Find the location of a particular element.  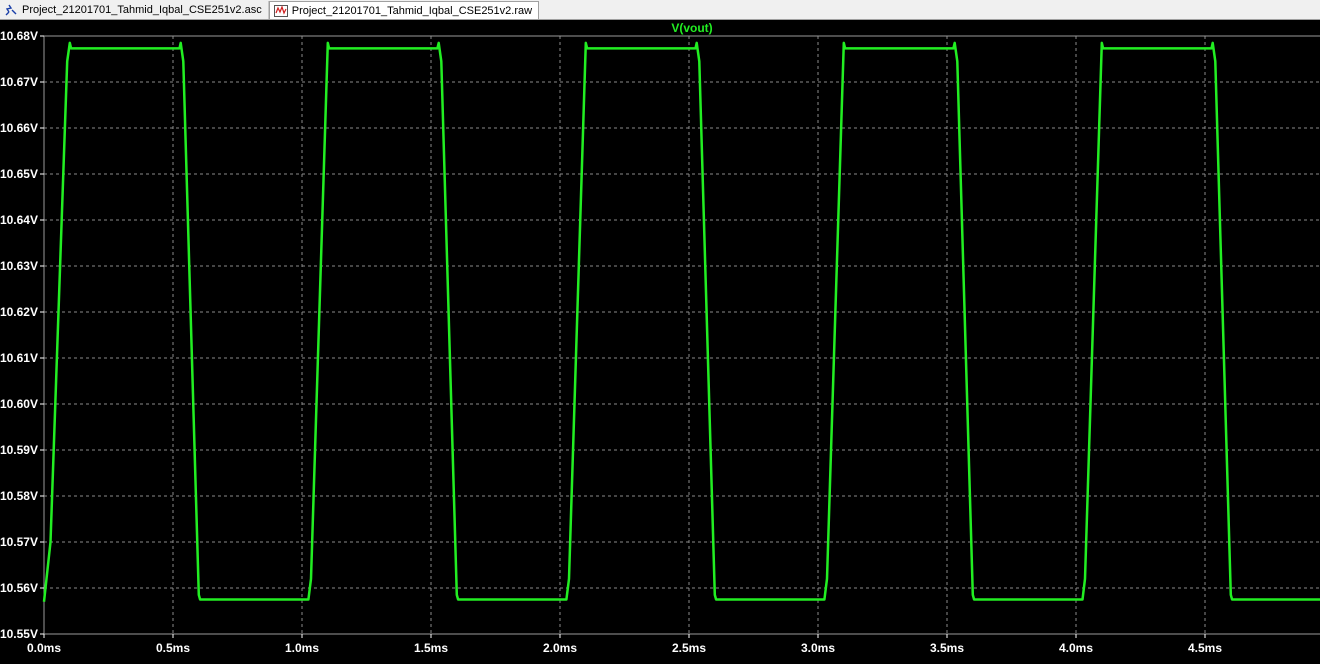

y-tick-label: 10.64V is located at coordinates (19, 220).